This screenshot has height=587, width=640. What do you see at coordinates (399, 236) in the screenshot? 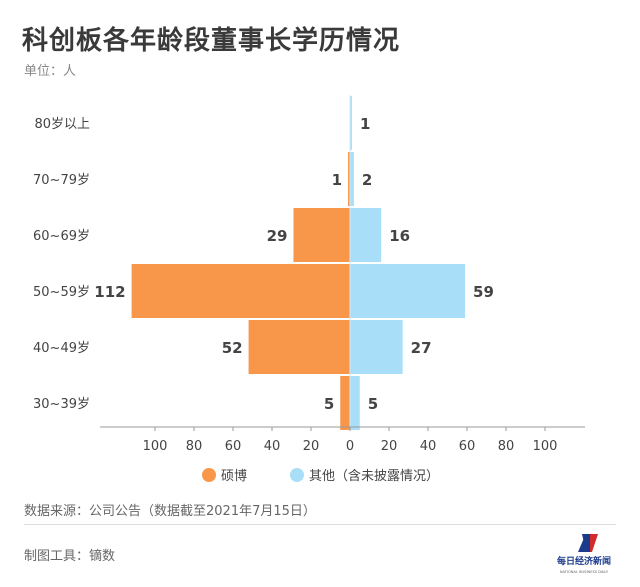
I see `bar-label-right-2: 16` at bounding box center [399, 236].